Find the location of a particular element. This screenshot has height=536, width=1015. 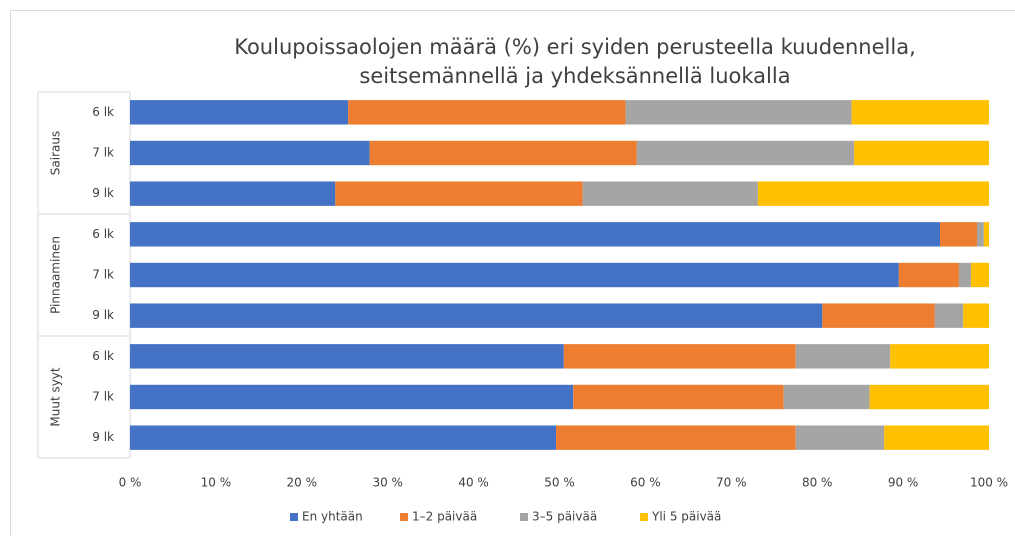

x-tick-label: 90 % is located at coordinates (903, 483).